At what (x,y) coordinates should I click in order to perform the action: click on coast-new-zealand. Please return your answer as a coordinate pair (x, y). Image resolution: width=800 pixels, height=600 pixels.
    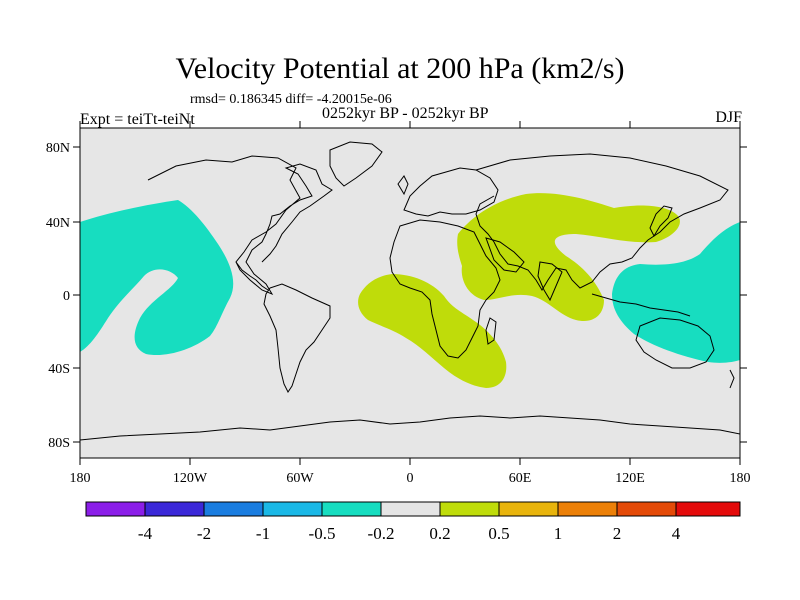
    Looking at the image, I should click on (732, 379).